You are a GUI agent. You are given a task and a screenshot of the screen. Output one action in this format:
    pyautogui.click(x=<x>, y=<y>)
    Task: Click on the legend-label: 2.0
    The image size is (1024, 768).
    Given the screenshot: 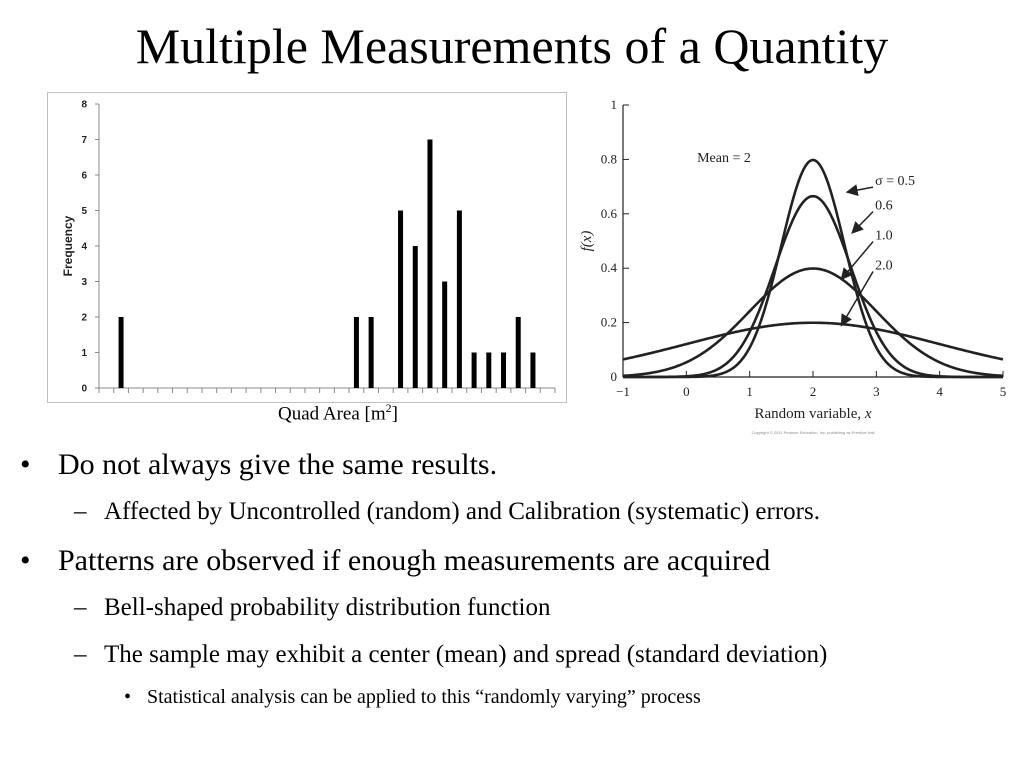 What is the action you would take?
    pyautogui.click(x=884, y=265)
    